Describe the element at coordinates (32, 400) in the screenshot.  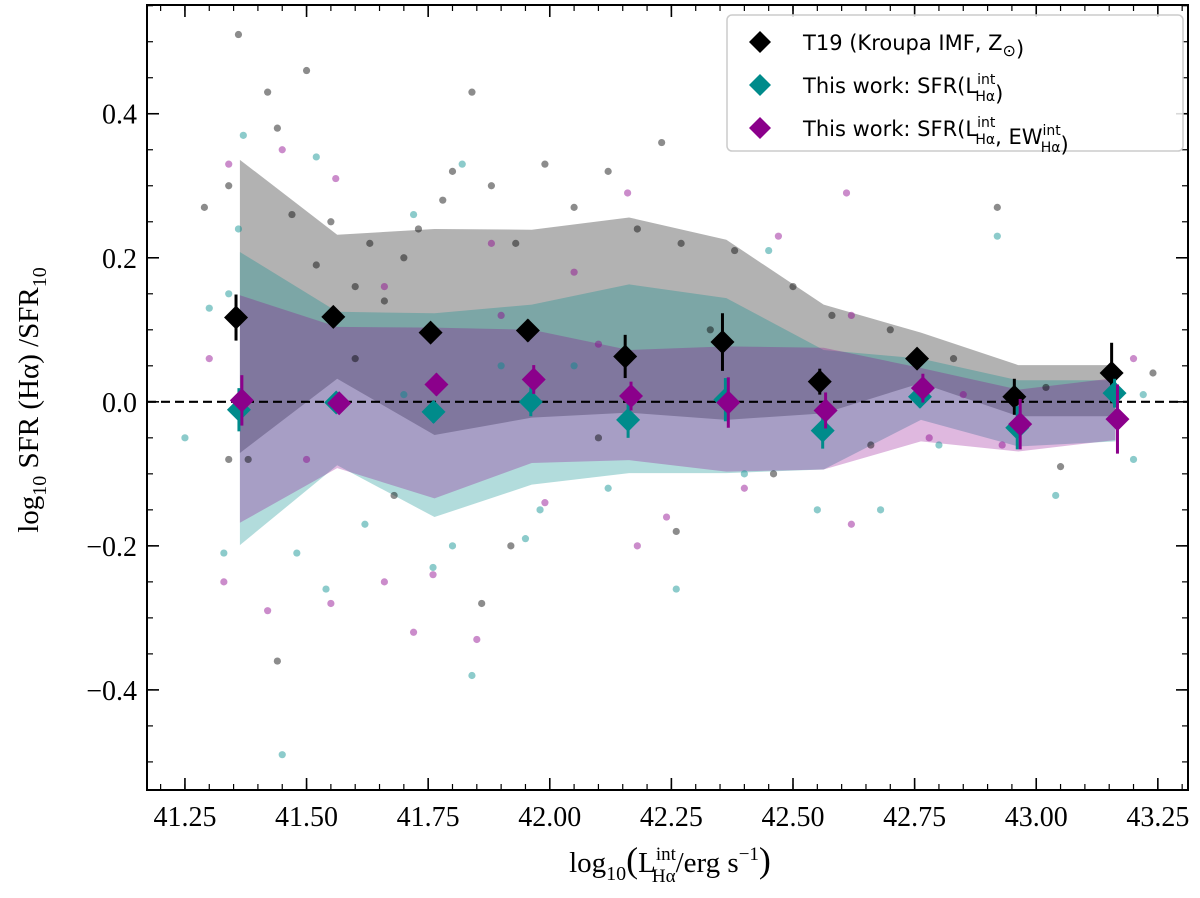
I see `y-axis-label: log10 SFR (Hα) /SFR10` at that location.